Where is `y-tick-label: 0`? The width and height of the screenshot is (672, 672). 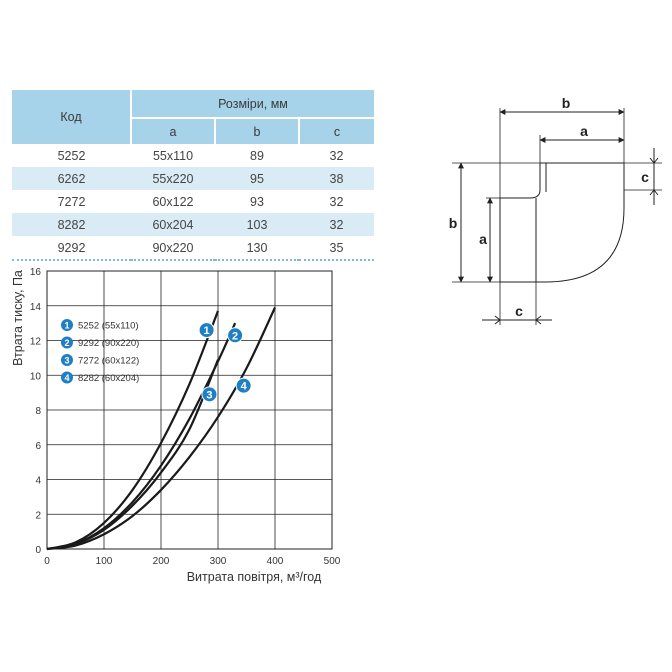 y-tick-label: 0 is located at coordinates (38, 550).